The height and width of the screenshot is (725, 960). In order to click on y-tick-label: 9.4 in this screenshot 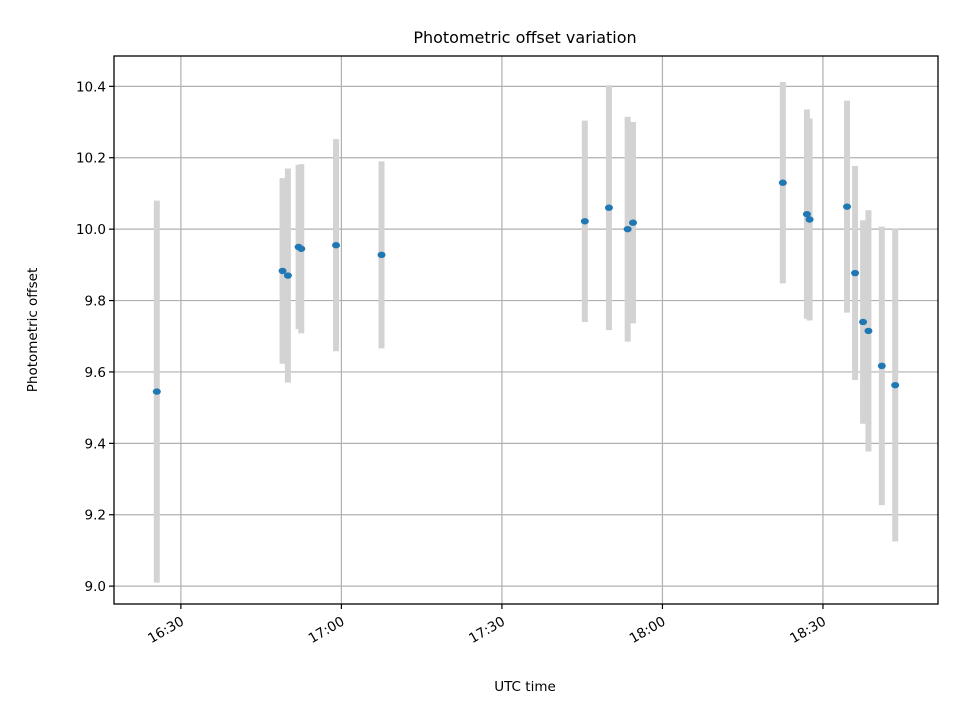, I will do `click(95, 444)`.